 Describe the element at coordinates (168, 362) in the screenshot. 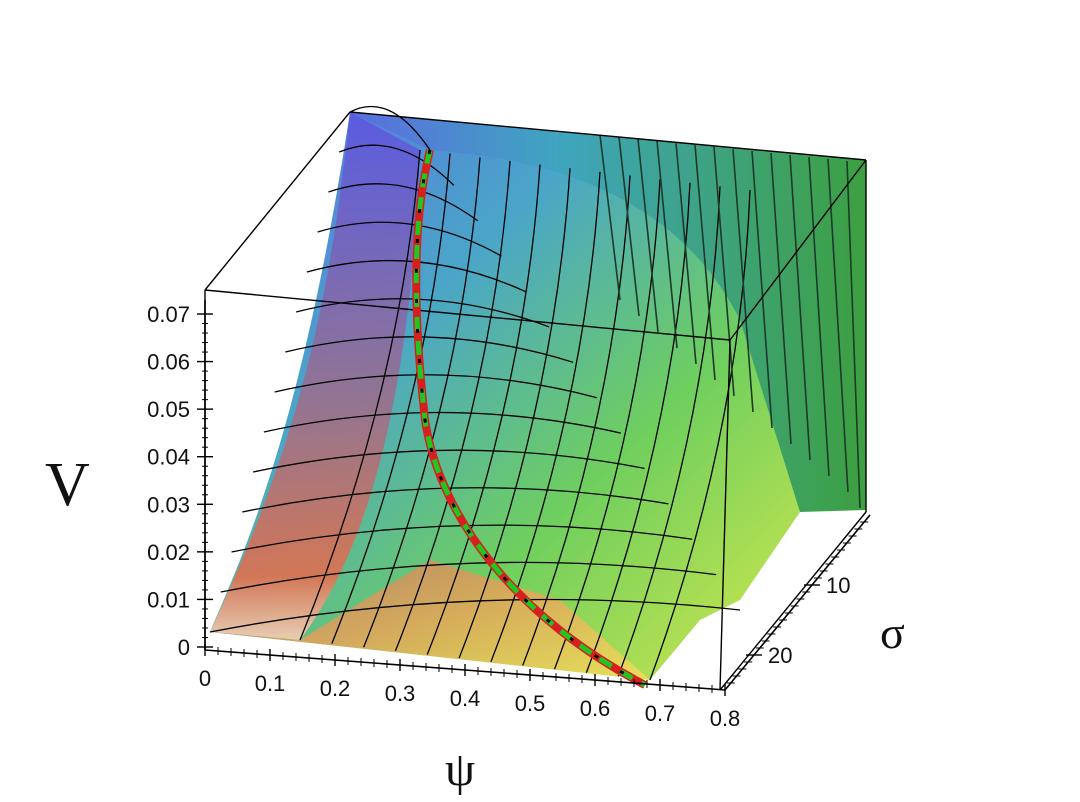

I see `z-tick-label: 0.06` at that location.